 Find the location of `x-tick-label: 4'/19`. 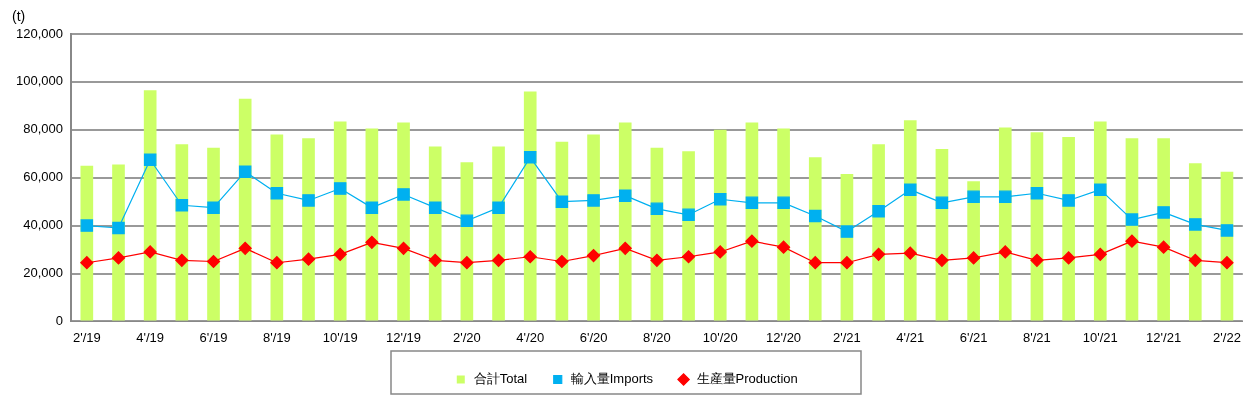

x-tick-label: 4'/19 is located at coordinates (150, 337).